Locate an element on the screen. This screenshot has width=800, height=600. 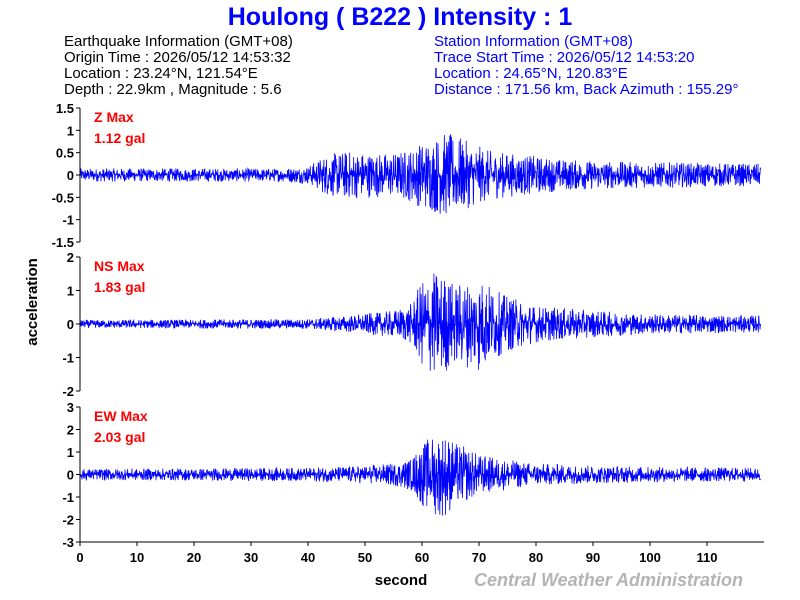
x-tick-label: 100 is located at coordinates (650, 557).